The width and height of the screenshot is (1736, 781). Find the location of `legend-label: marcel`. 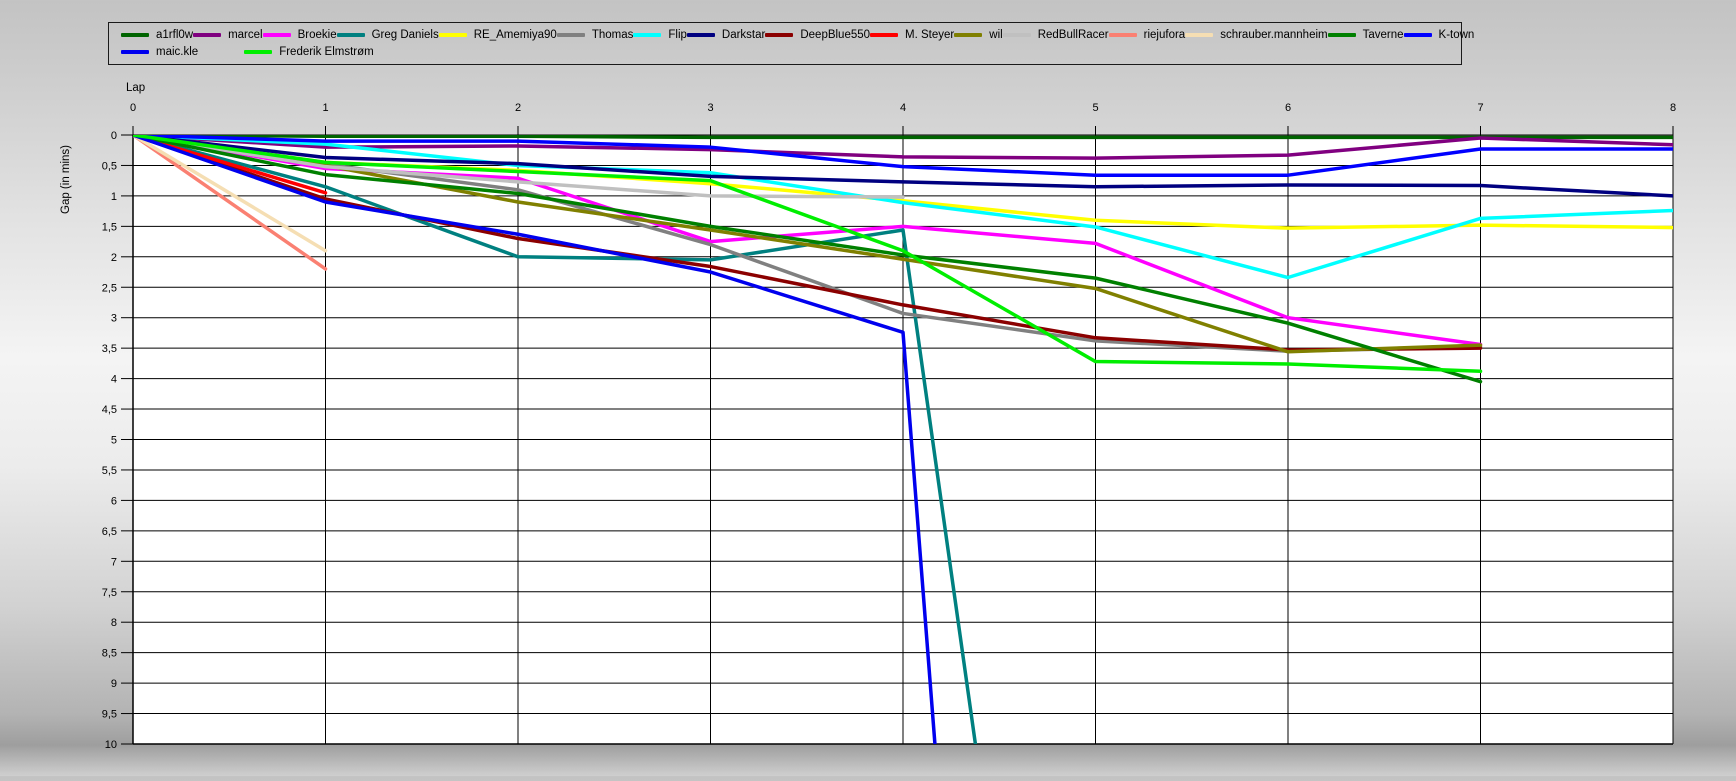

legend-label: marcel is located at coordinates (245, 34).